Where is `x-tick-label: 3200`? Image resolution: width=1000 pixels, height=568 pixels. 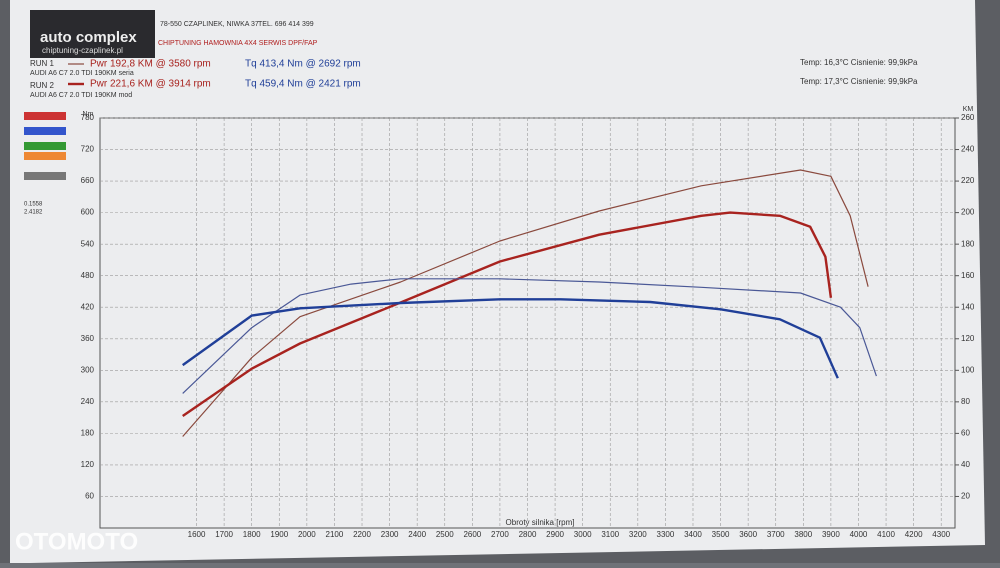 x-tick-label: 3200 is located at coordinates (638, 534).